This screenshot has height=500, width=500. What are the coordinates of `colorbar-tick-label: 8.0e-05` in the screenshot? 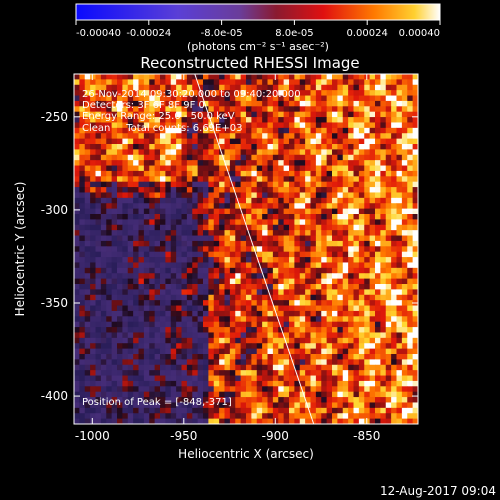 It's located at (294, 33).